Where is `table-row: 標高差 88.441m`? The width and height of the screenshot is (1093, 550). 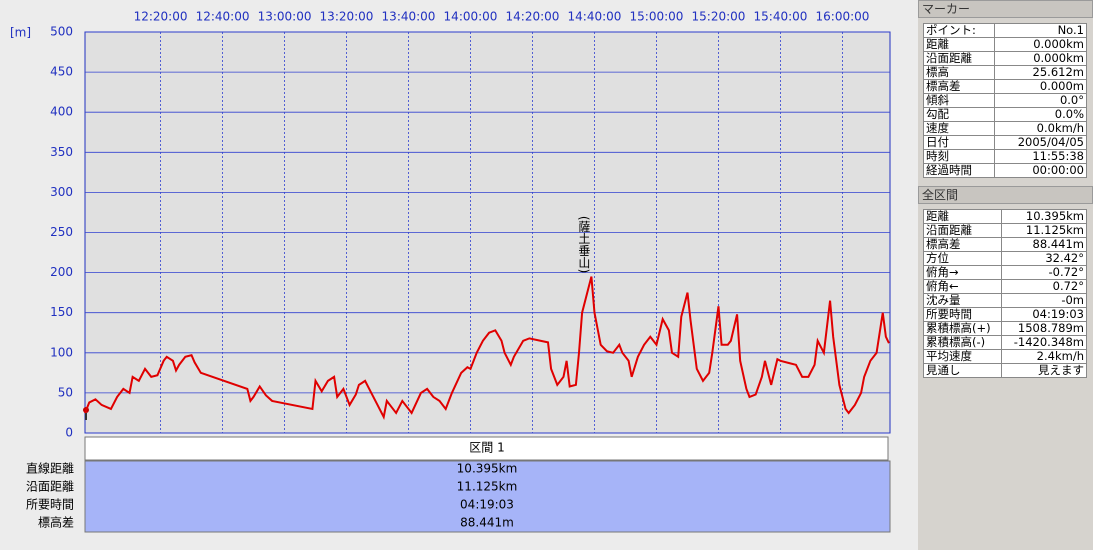 table-row: 標高差 88.441m is located at coordinates (1004, 244).